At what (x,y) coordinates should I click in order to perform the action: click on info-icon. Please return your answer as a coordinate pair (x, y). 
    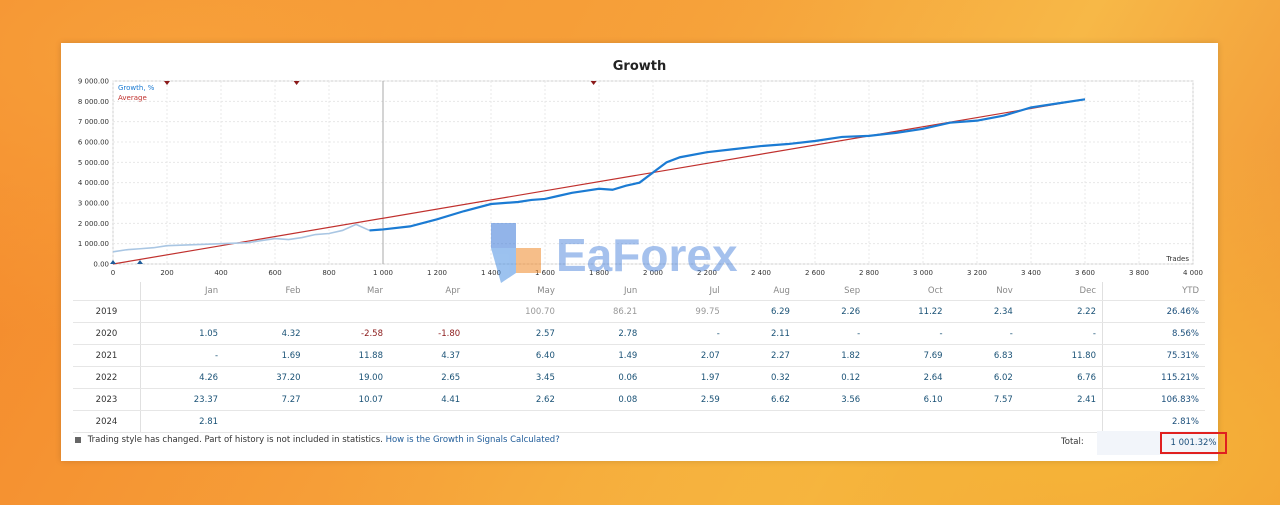
    Looking at the image, I should click on (78, 439).